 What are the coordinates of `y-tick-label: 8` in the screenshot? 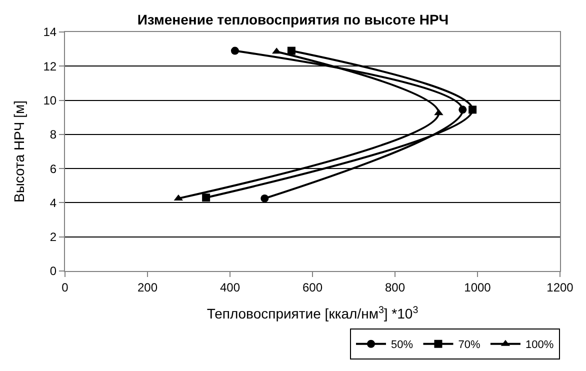 It's located at (53, 135).